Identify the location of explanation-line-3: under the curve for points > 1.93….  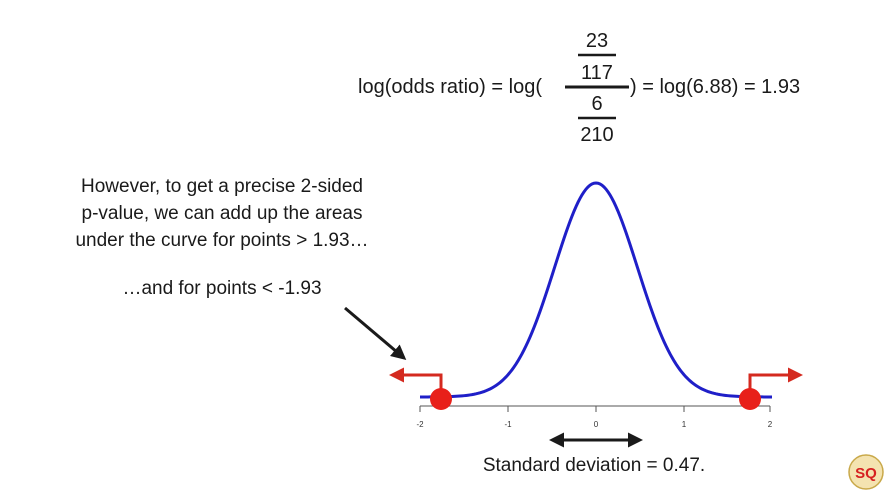
(221, 240).